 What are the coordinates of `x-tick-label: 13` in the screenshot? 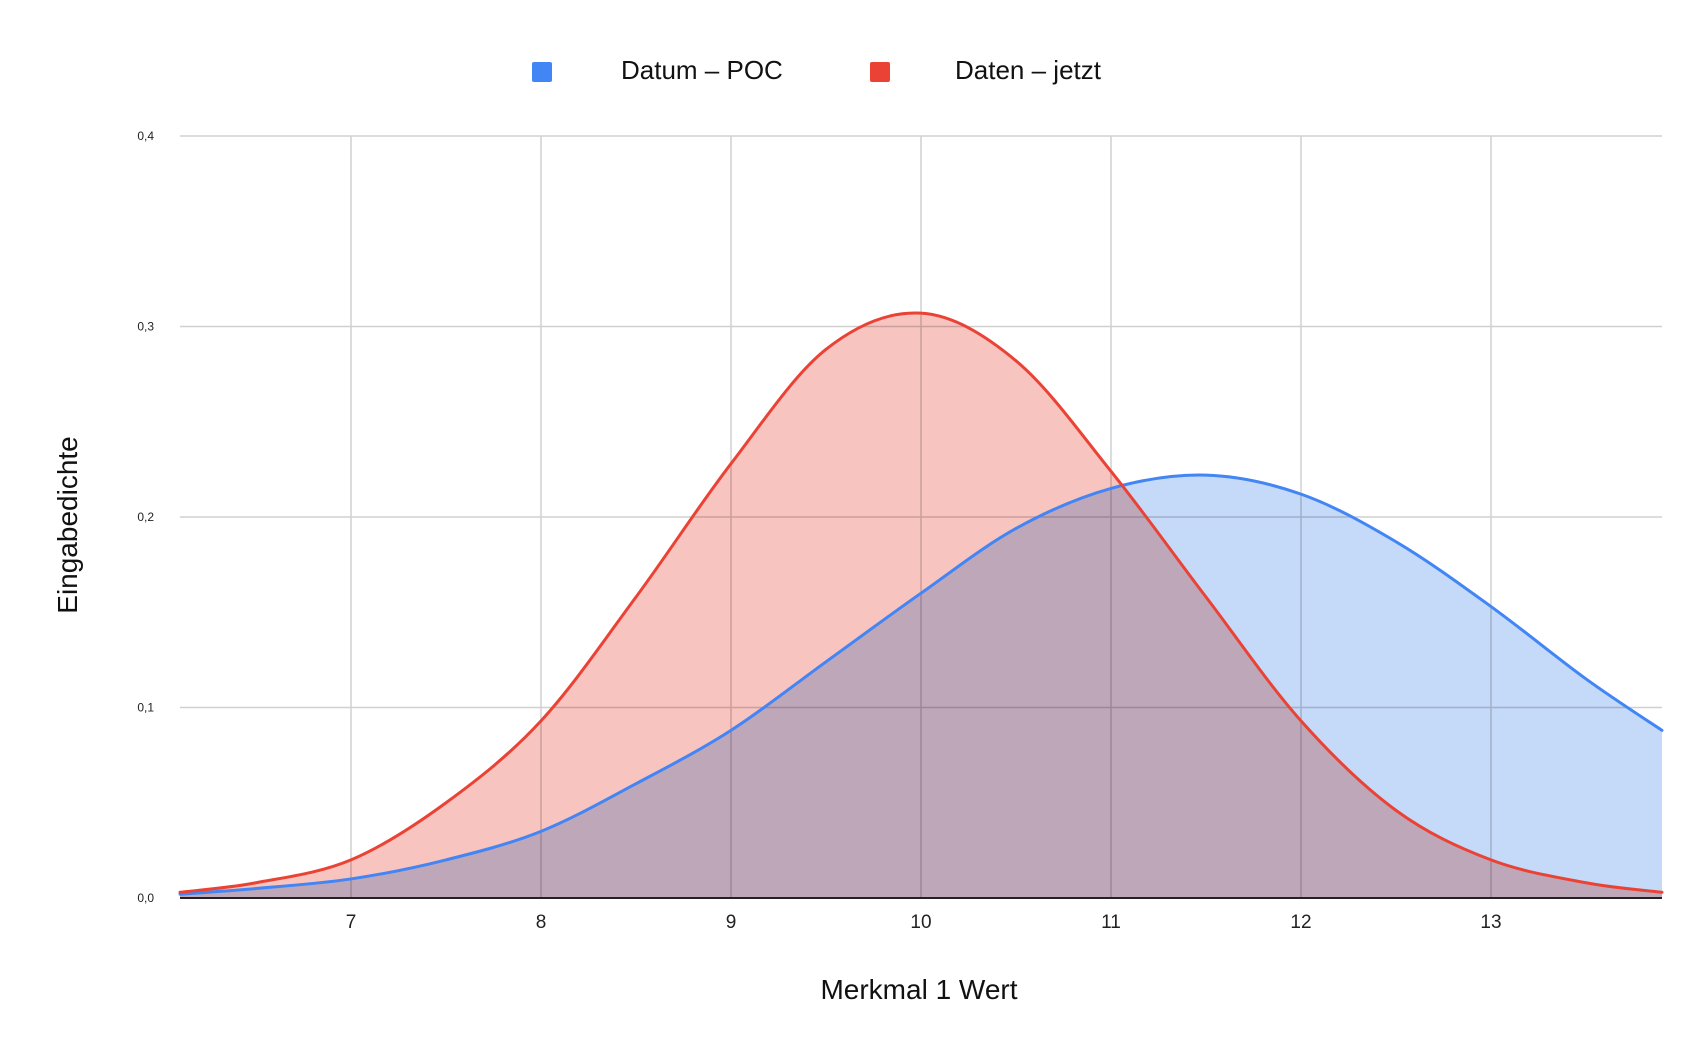 It's located at (1490, 922).